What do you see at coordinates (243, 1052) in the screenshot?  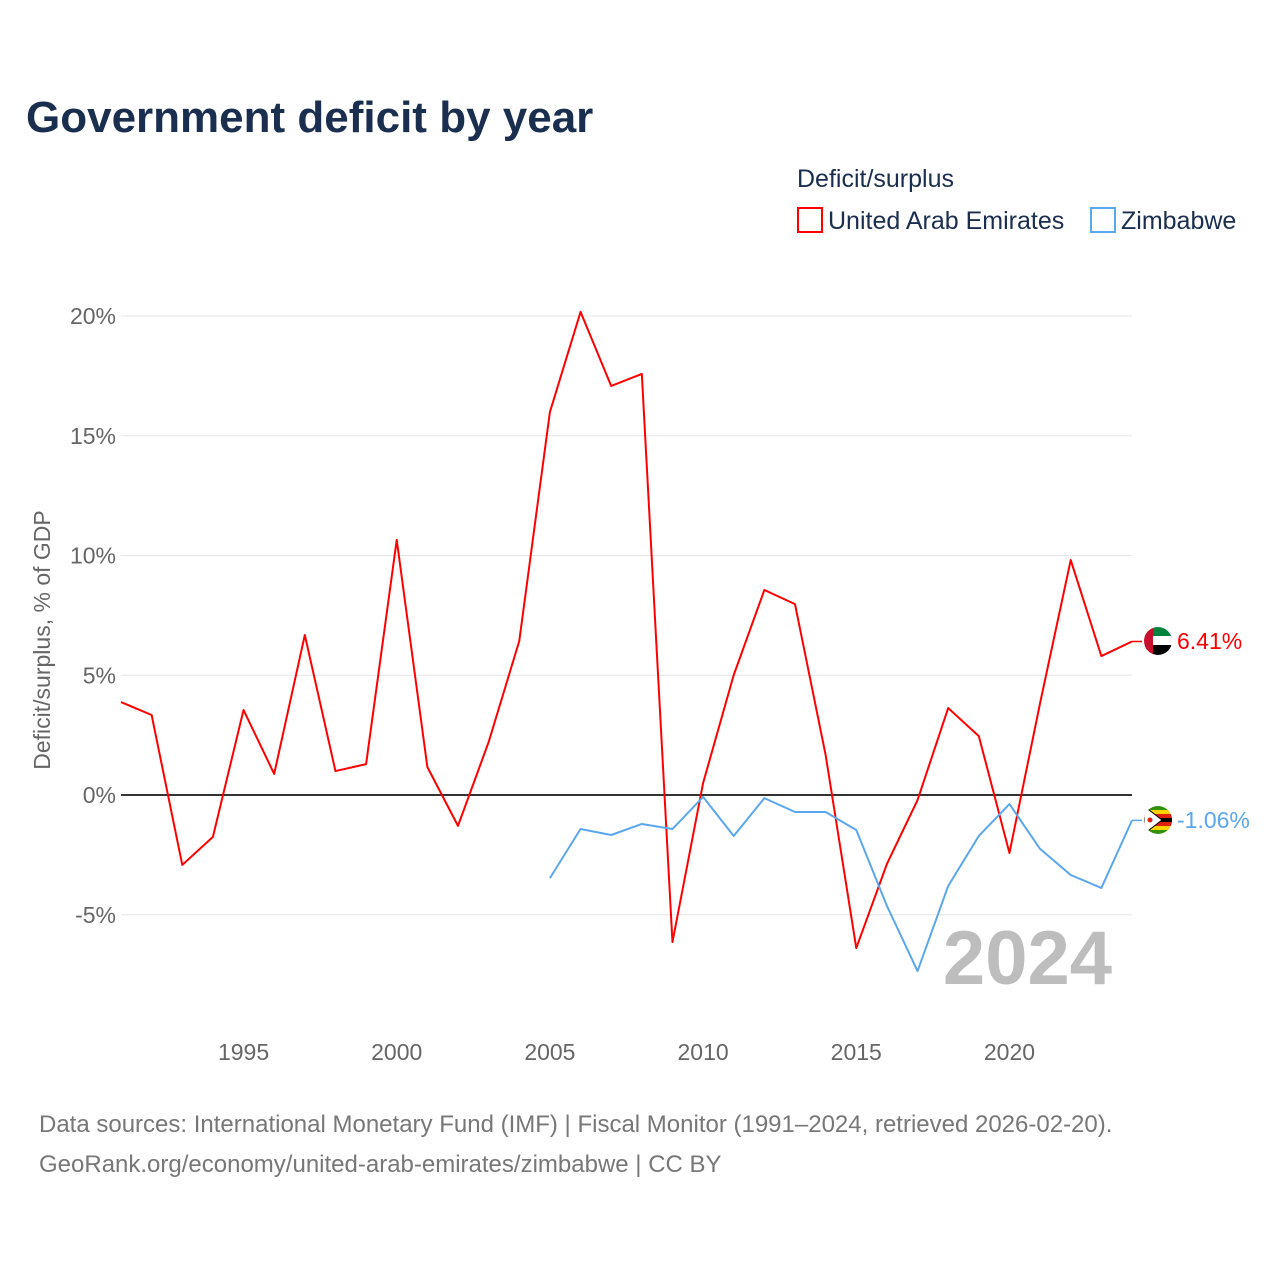 I see `x-tick-label: 1995` at bounding box center [243, 1052].